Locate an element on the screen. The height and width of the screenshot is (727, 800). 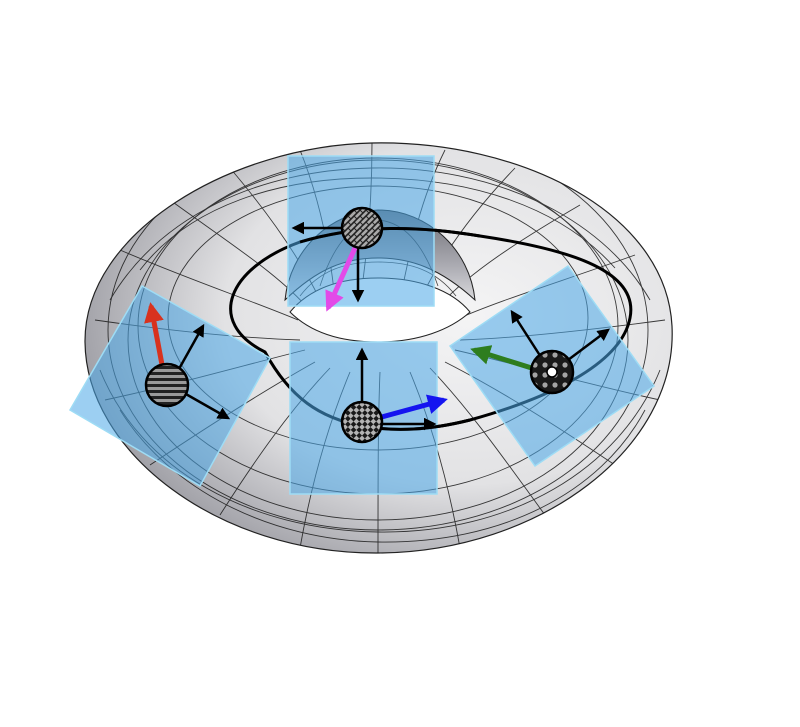
left-arrow-red is located at coordinates (155, 336).